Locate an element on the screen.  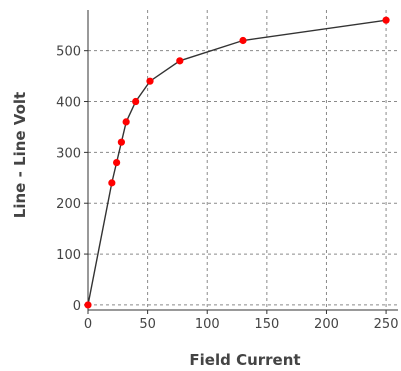
y-tick-label-4: 400 is located at coordinates (68, 103).